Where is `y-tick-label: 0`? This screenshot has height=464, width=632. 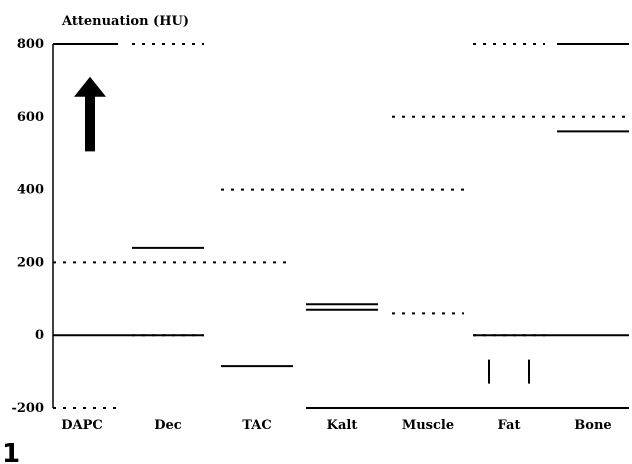 y-tick-label: 0 is located at coordinates (39, 335).